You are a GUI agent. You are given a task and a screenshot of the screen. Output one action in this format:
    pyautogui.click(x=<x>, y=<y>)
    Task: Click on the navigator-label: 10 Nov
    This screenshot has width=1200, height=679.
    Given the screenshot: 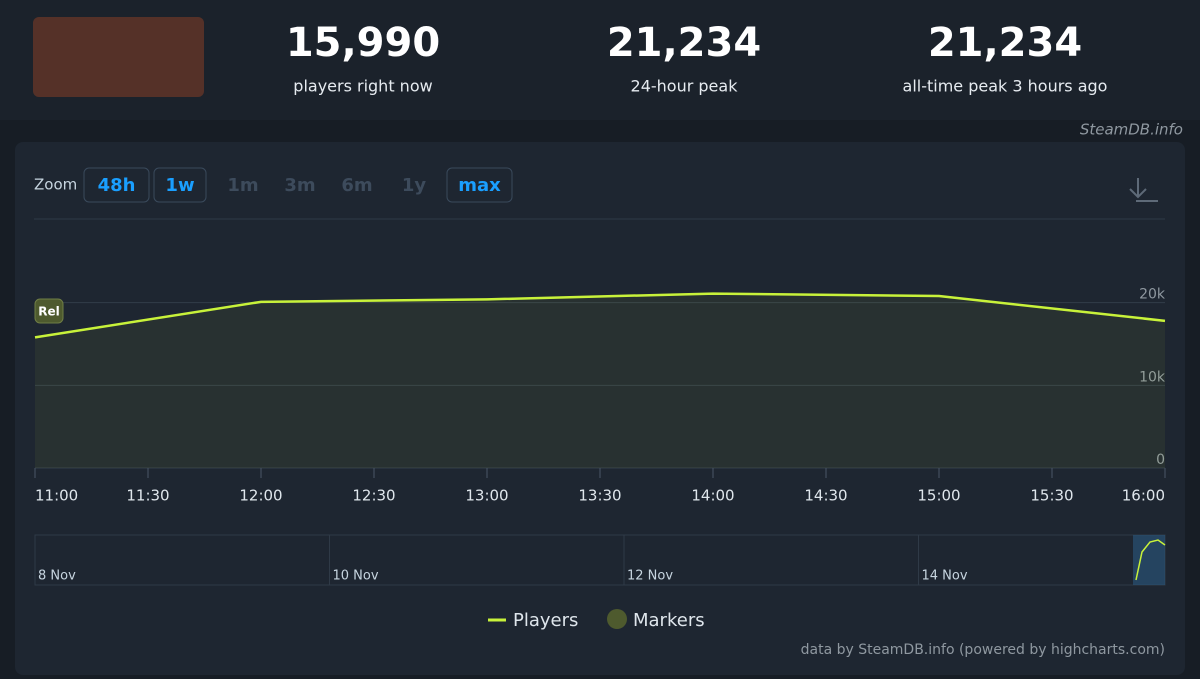 What is the action you would take?
    pyautogui.click(x=356, y=576)
    